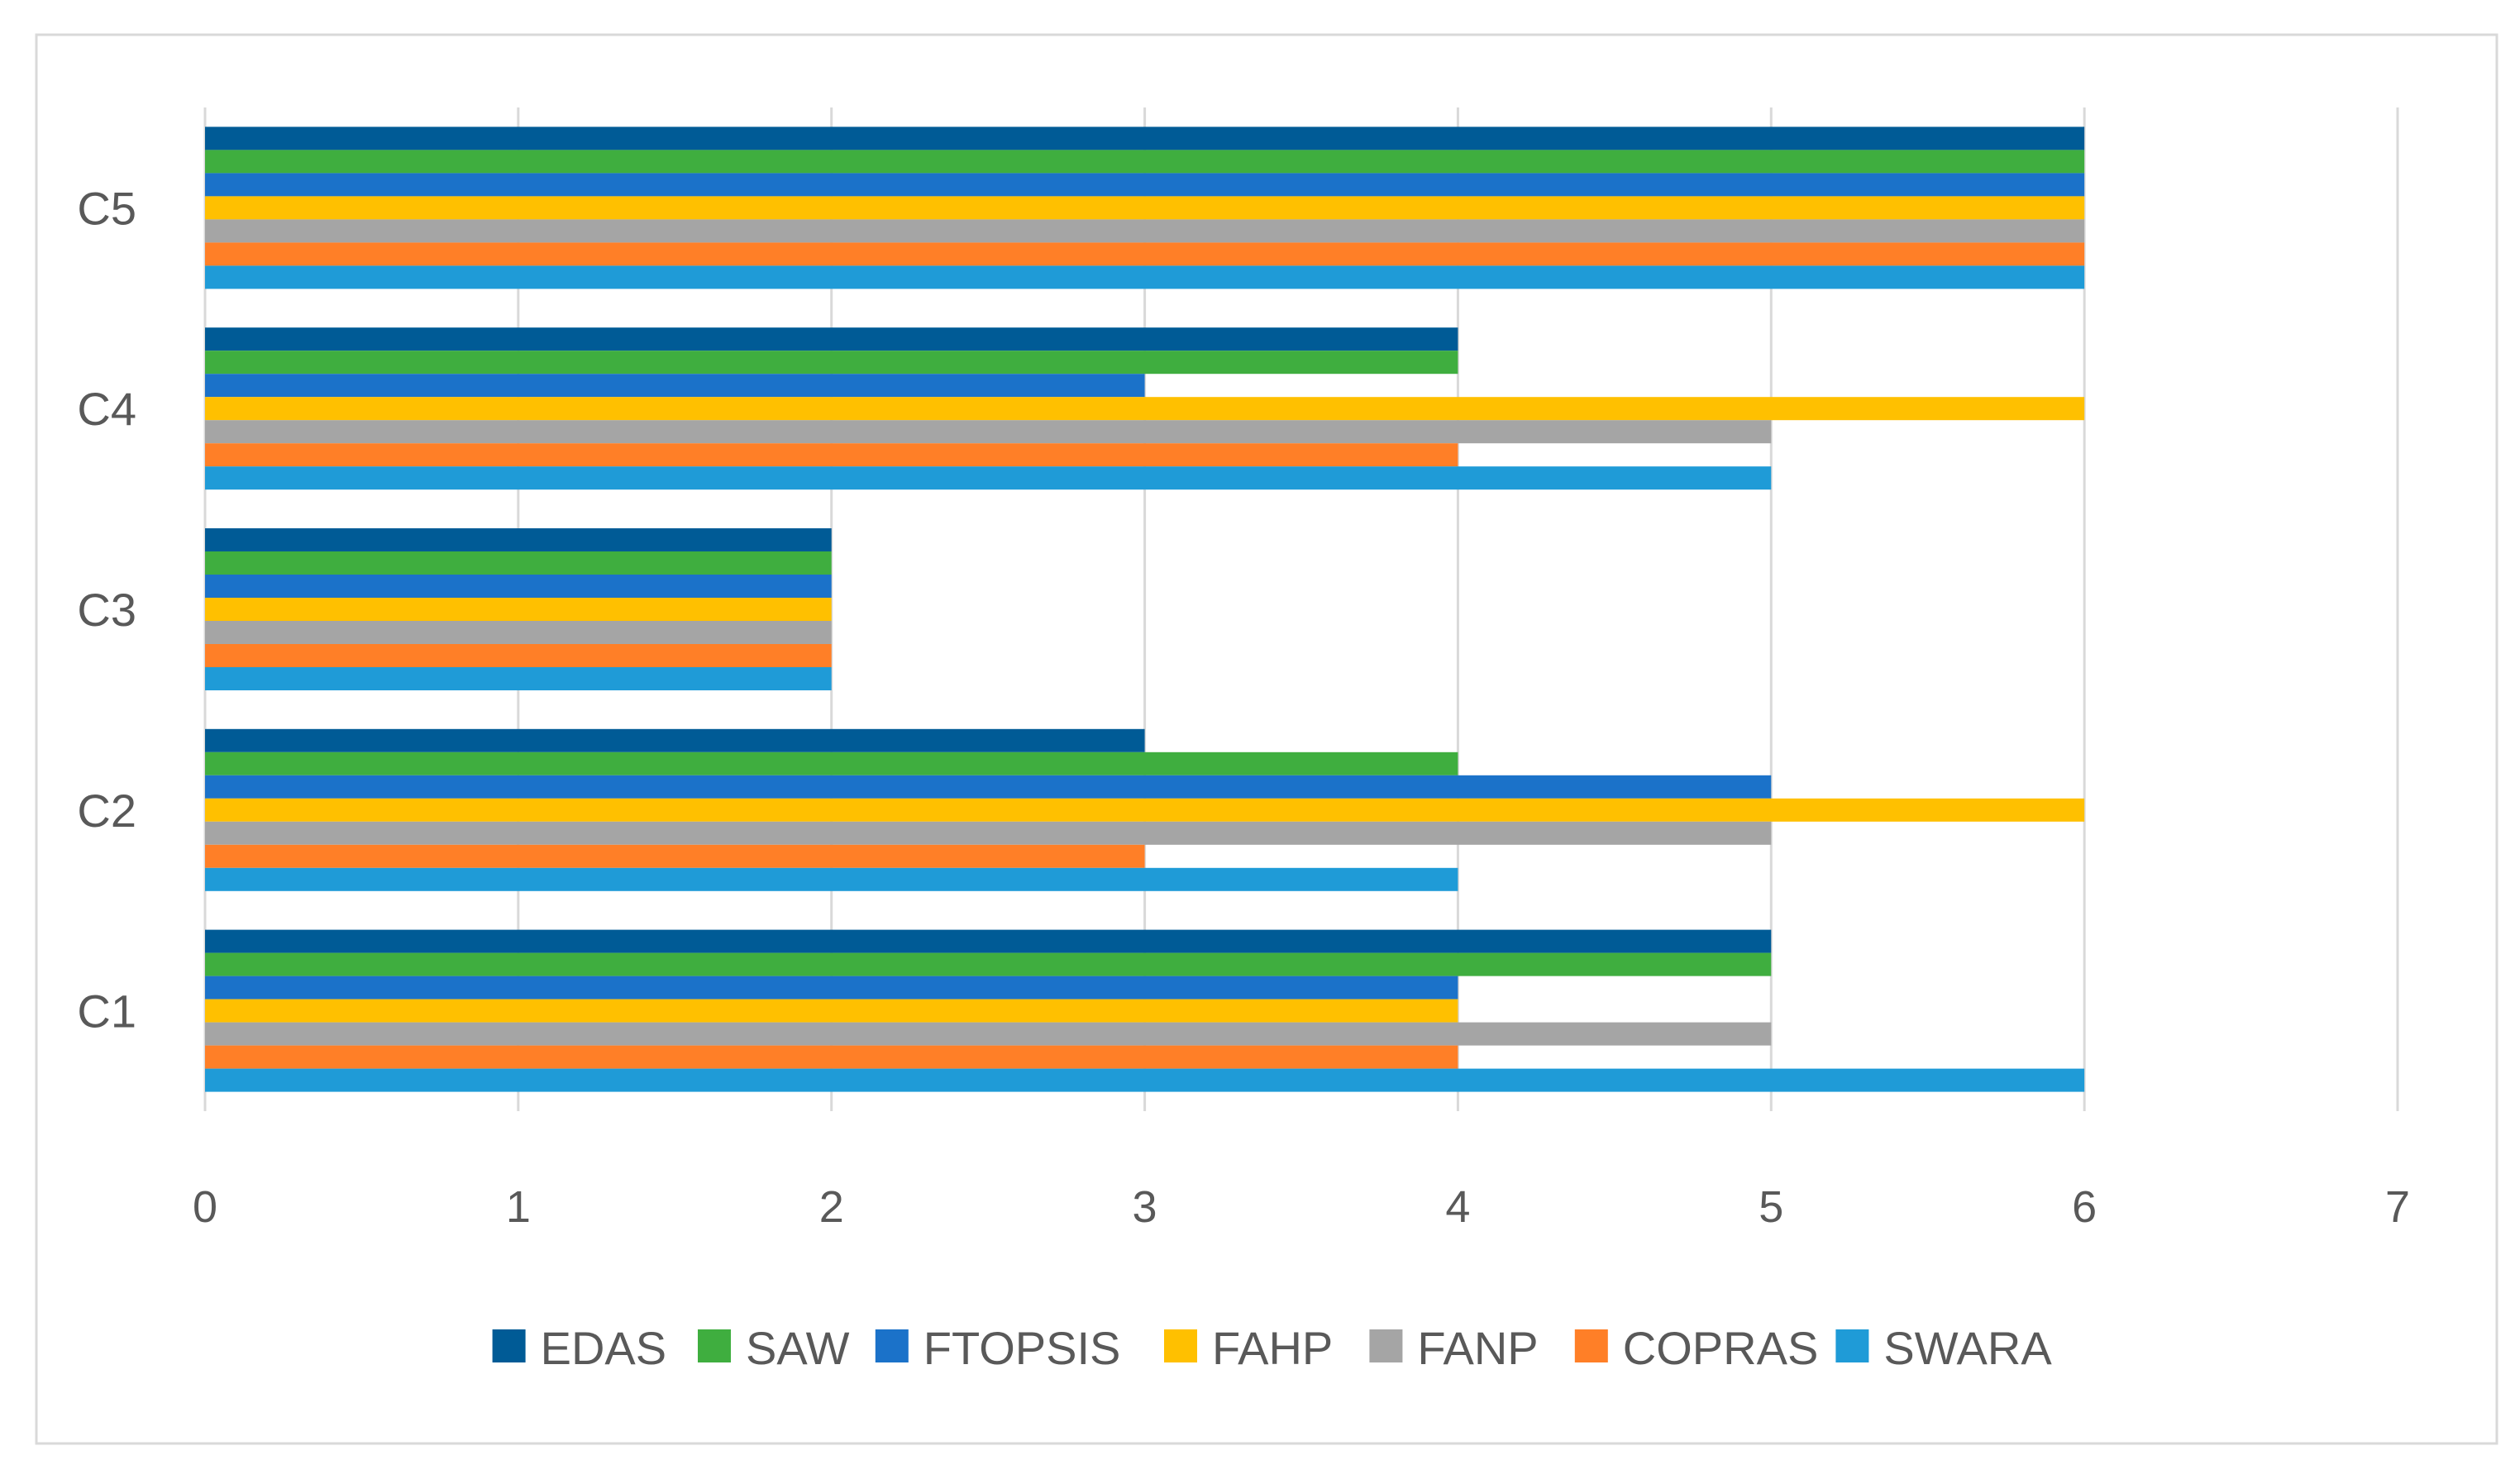 The width and height of the screenshot is (2515, 1484). I want to click on bar-C4-SWARA, so click(988, 478).